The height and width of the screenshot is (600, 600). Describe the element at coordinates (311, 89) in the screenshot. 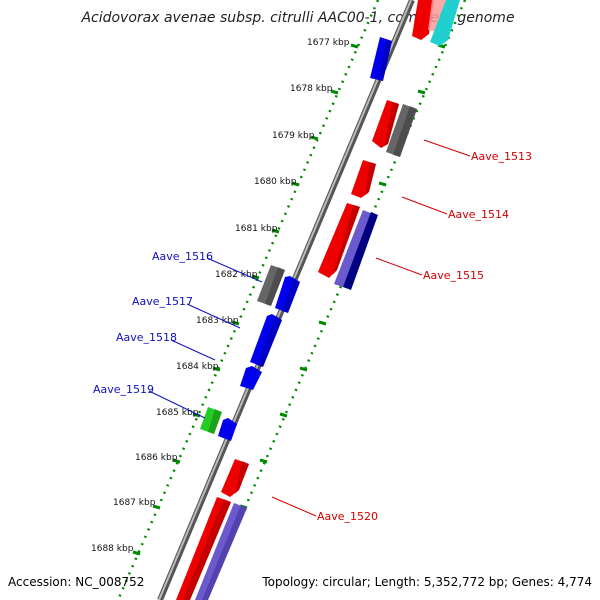

I see `kbp-label: 1678 kbp` at that location.